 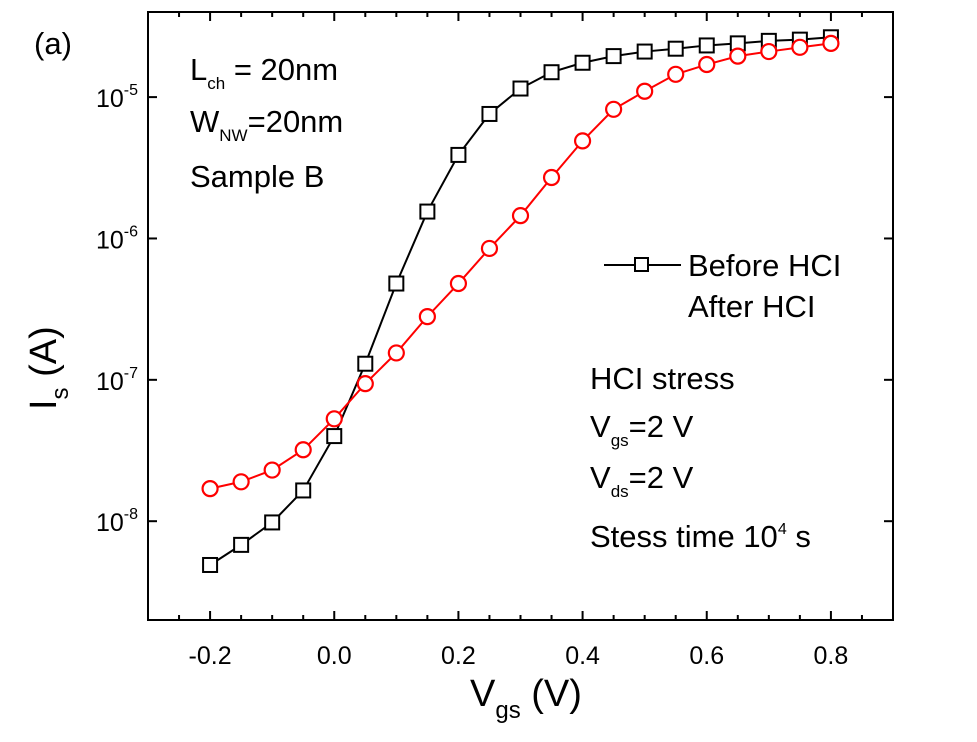 What do you see at coordinates (722, 286) in the screenshot?
I see `legend: Before HCI After HCI` at bounding box center [722, 286].